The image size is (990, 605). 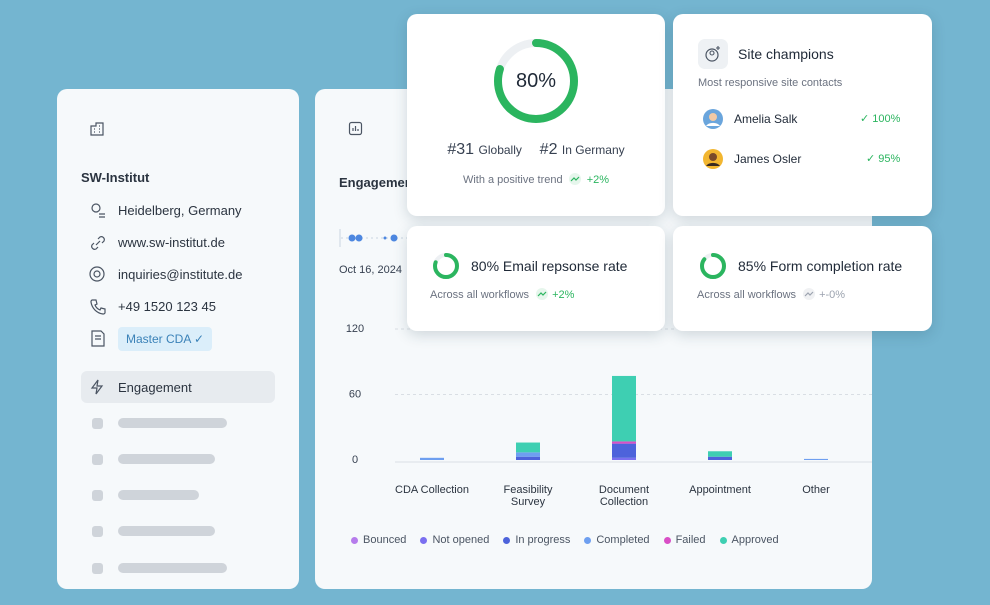 I want to click on x-tick-label: Other, so click(x=816, y=490).